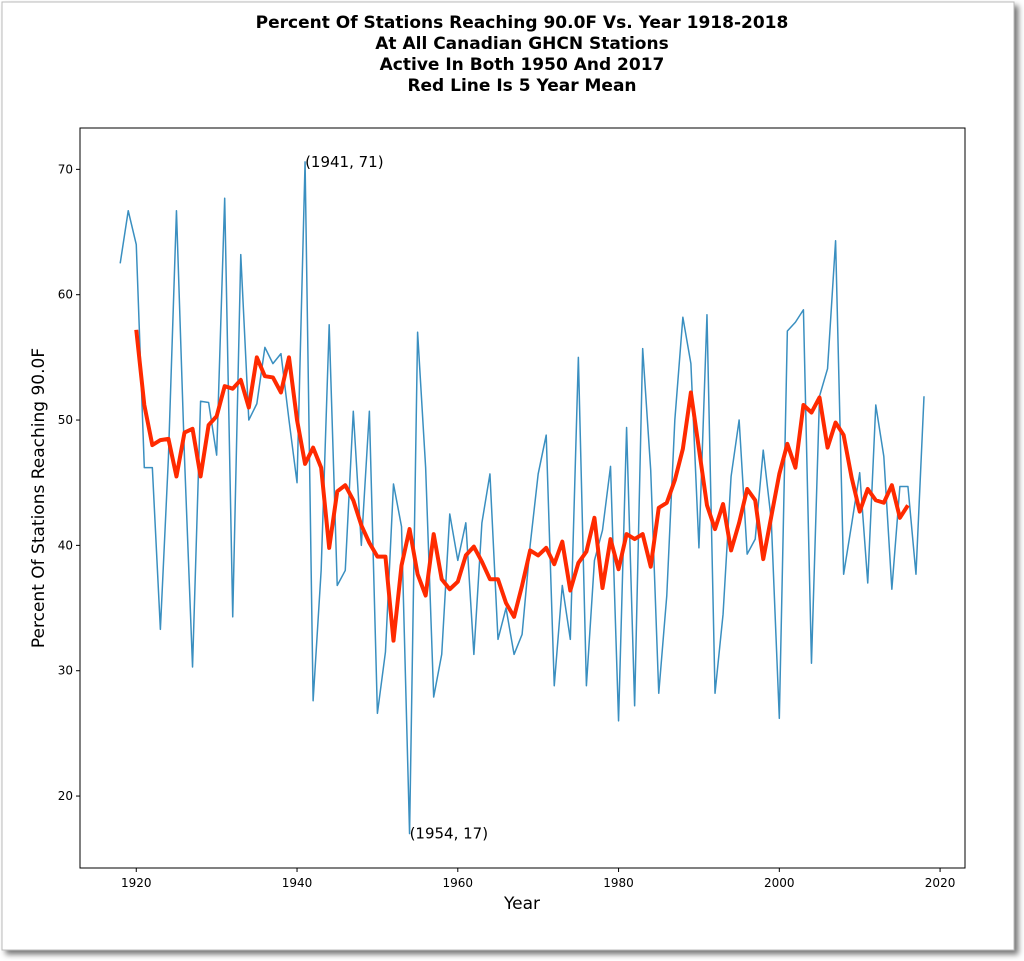  I want to click on x-tick-label: 1960, so click(458, 883).